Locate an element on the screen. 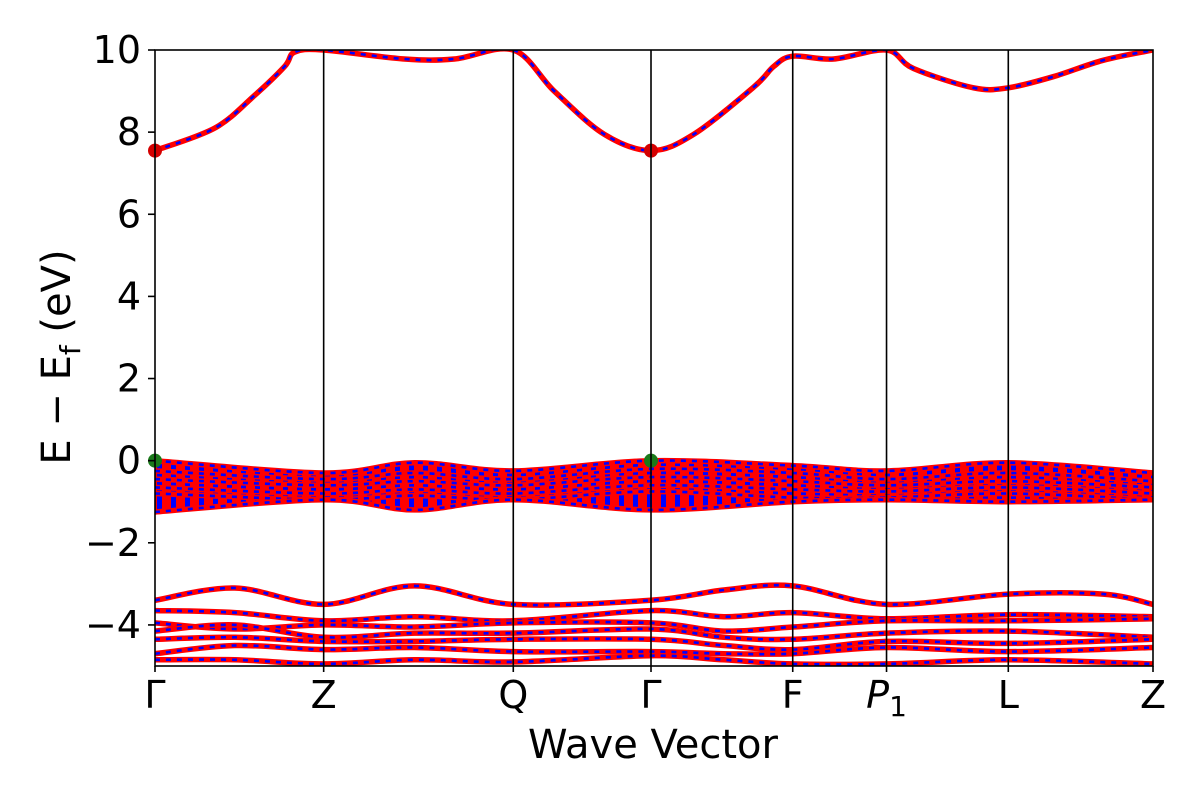 This screenshot has width=1200, height=800. x-axis: Γ Z Q Γ F P1 L Z is located at coordinates (655, 694).